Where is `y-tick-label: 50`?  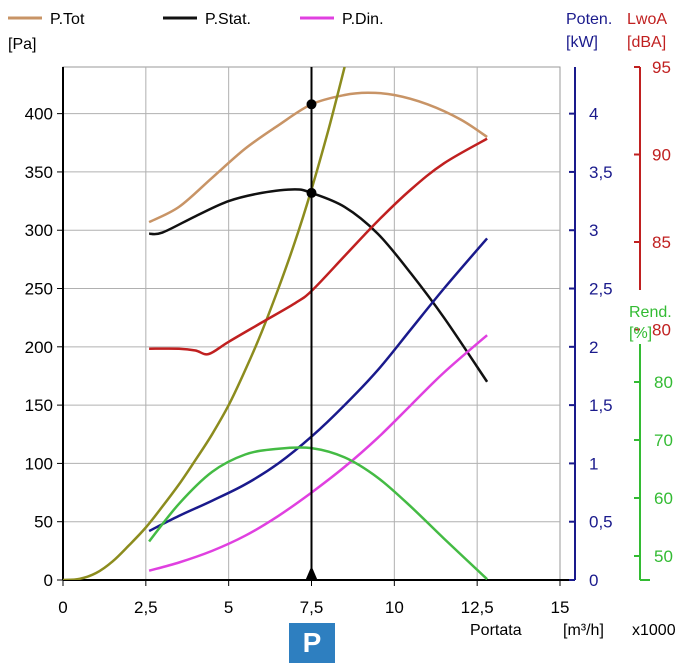
y-tick-label: 50 is located at coordinates (43, 522).